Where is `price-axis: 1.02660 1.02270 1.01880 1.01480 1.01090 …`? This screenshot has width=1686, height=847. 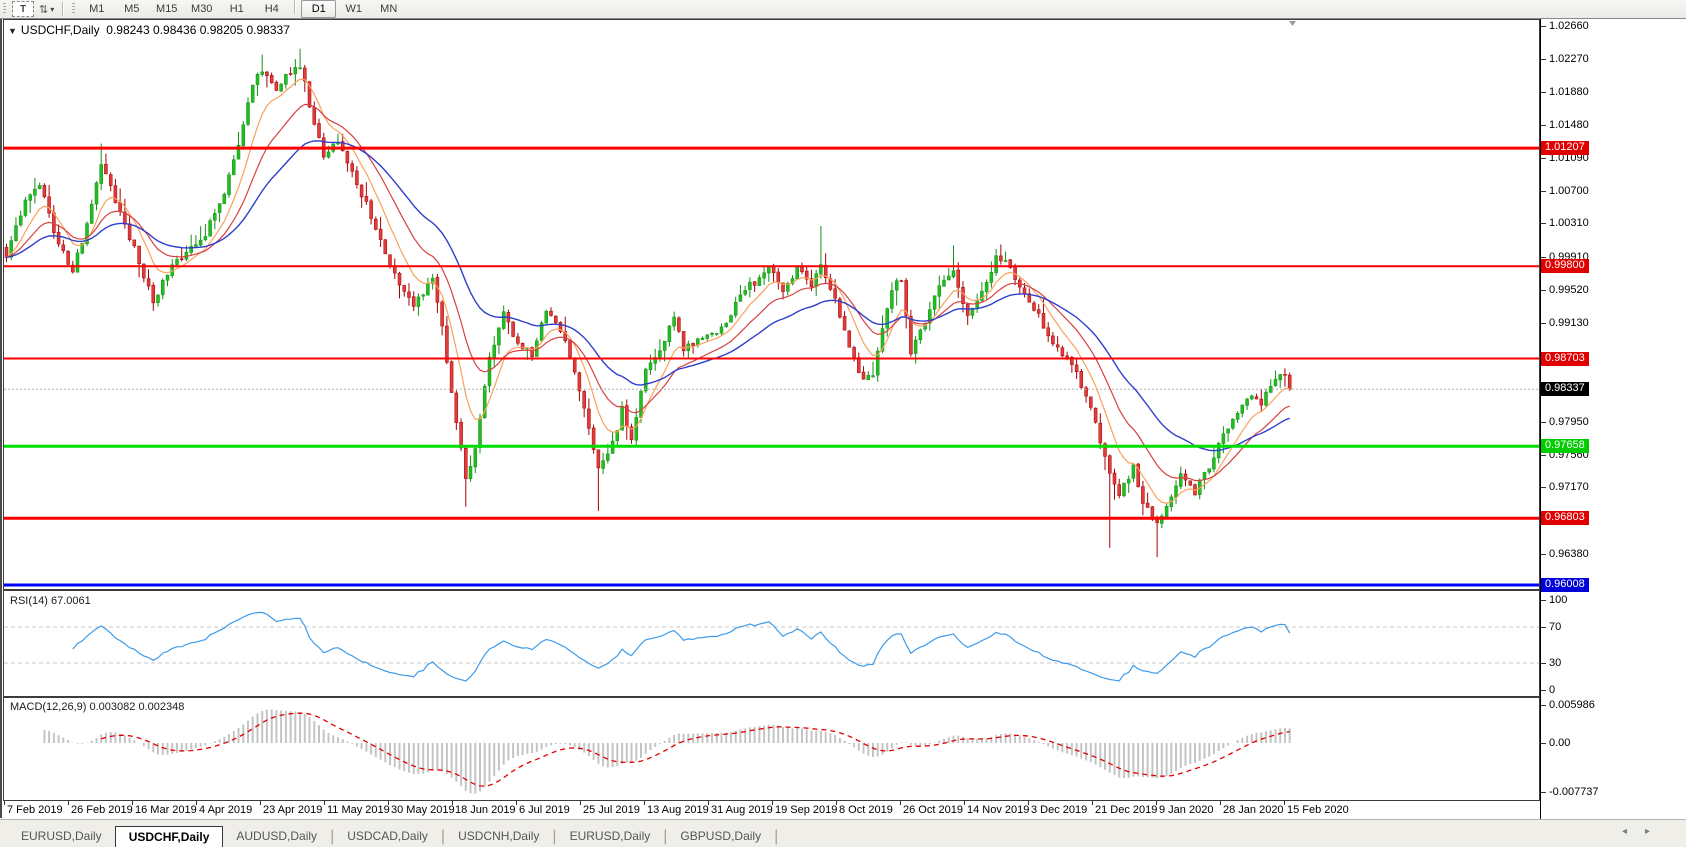 price-axis: 1.02660 1.02270 1.01880 1.01480 1.01090 … is located at coordinates (1613, 419).